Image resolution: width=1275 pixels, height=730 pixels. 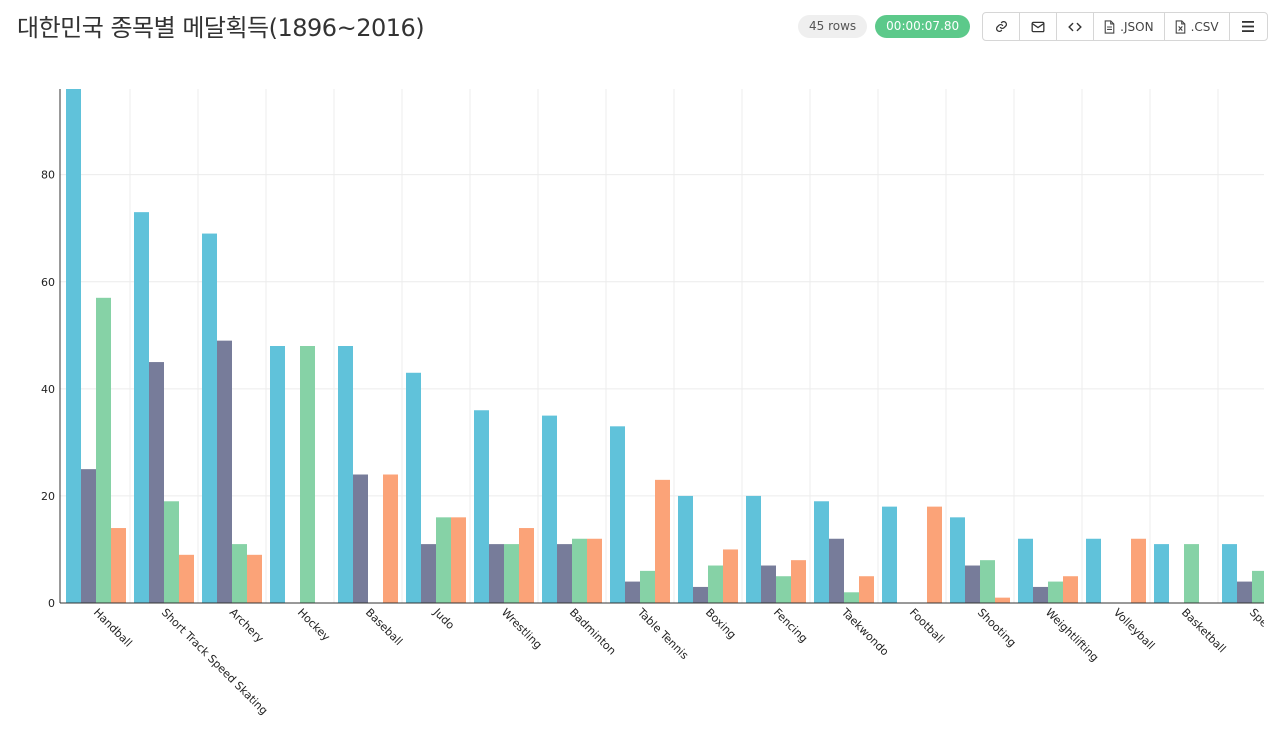 I want to click on email-button, so click(x=1039, y=26).